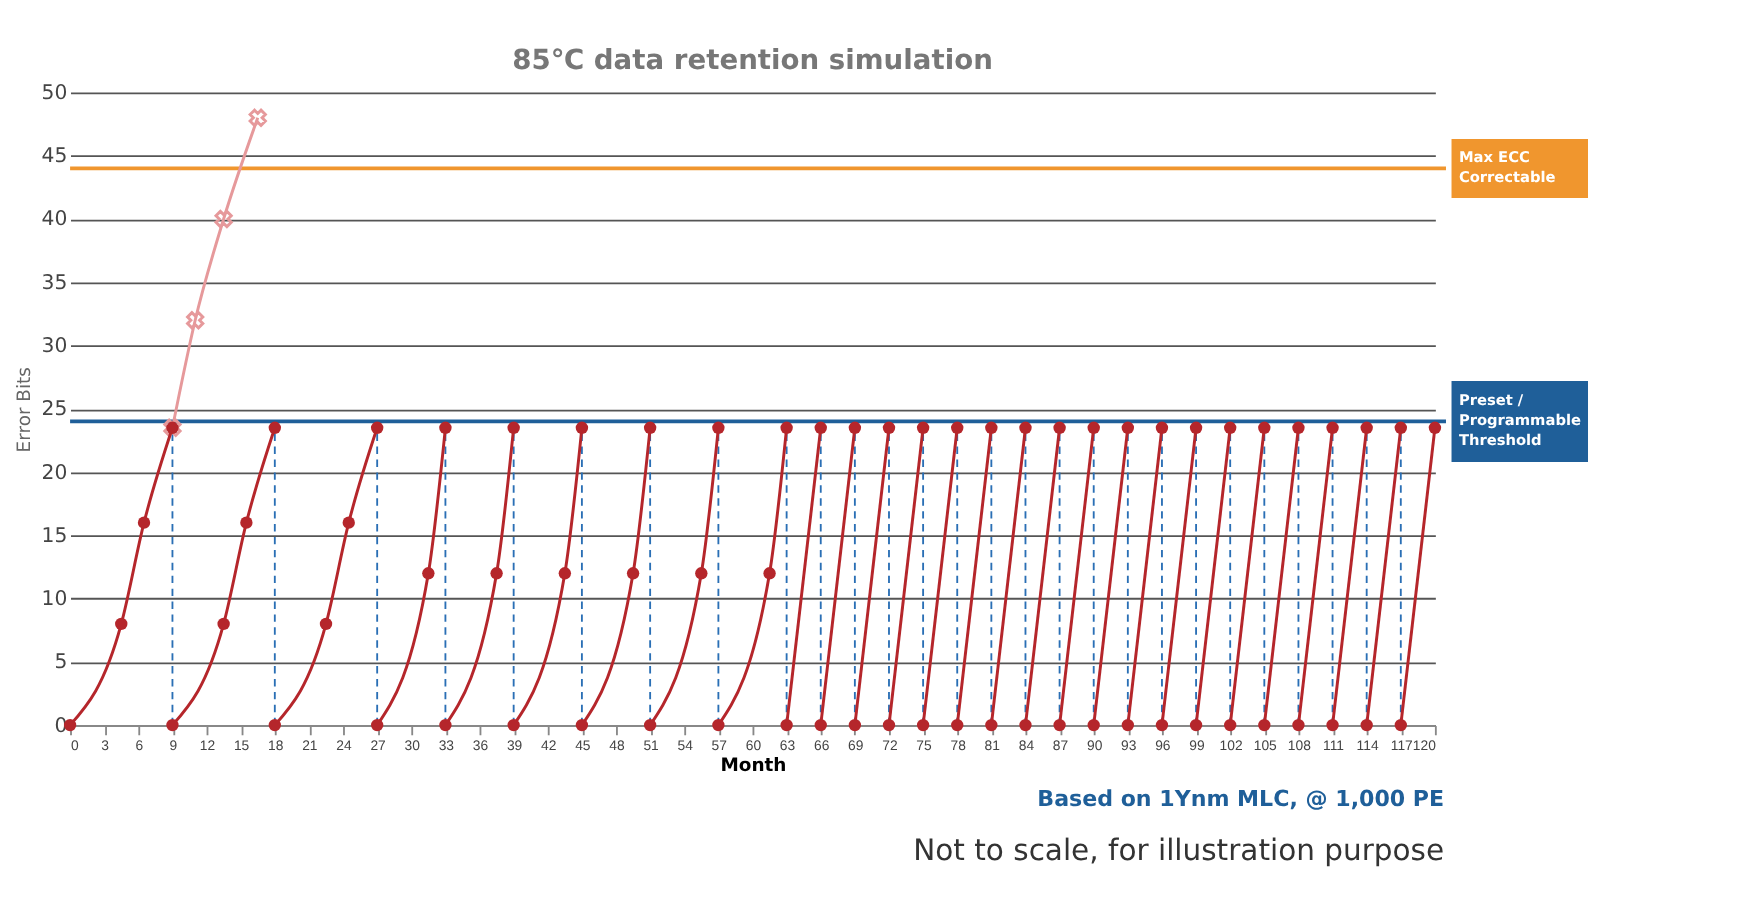 This screenshot has width=1754, height=922. What do you see at coordinates (1507, 167) in the screenshot?
I see `ref-line-label: Max ECC Correctable` at bounding box center [1507, 167].